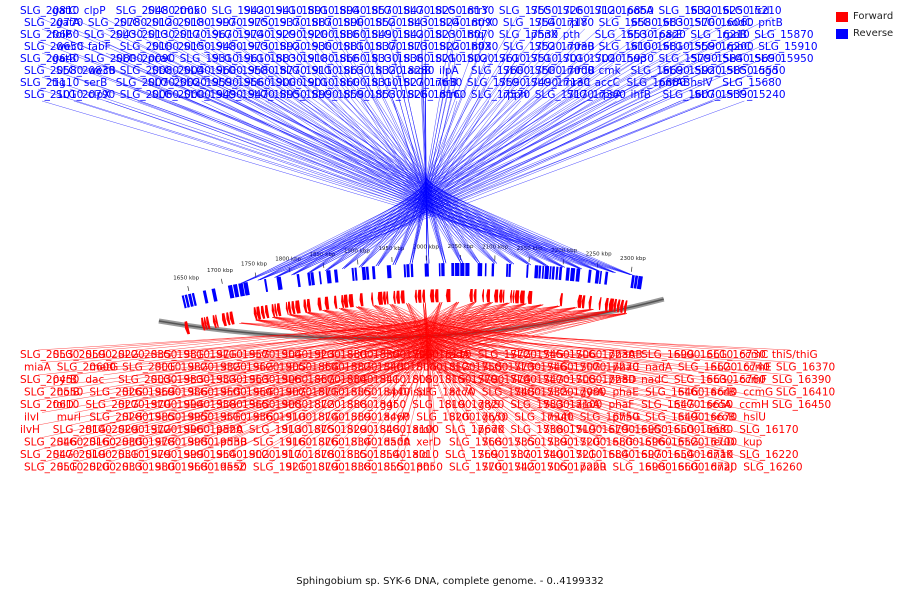 This screenshot has width=900, height=600. What do you see at coordinates (432, 83) in the screenshot?
I see `reverse-gene-label: SLG_17630` at bounding box center [432, 83].